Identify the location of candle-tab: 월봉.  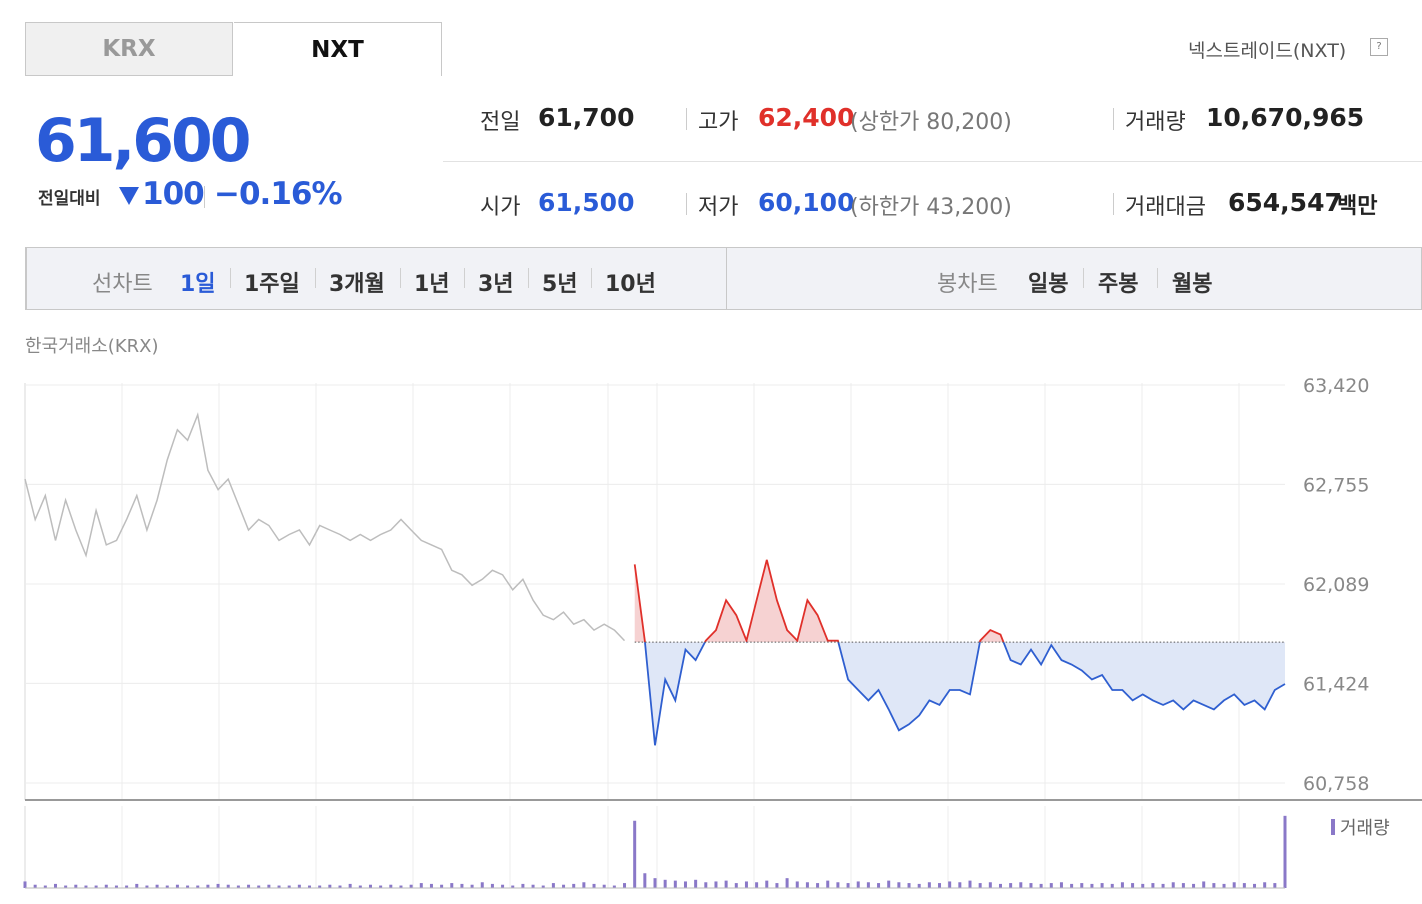
(1192, 284).